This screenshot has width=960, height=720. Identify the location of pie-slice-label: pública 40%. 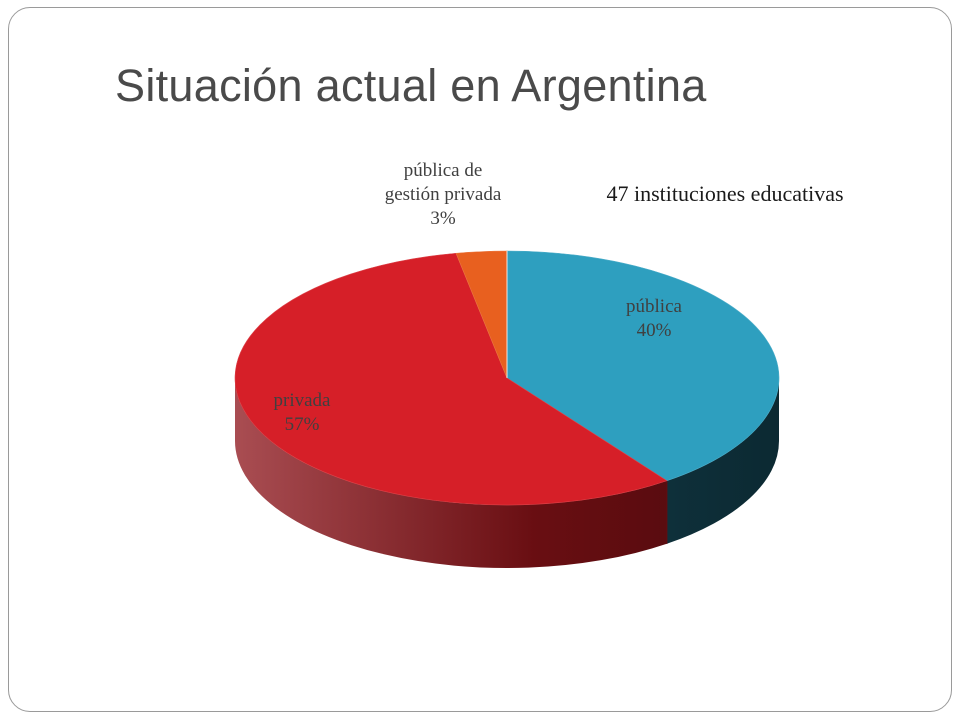
(654, 318).